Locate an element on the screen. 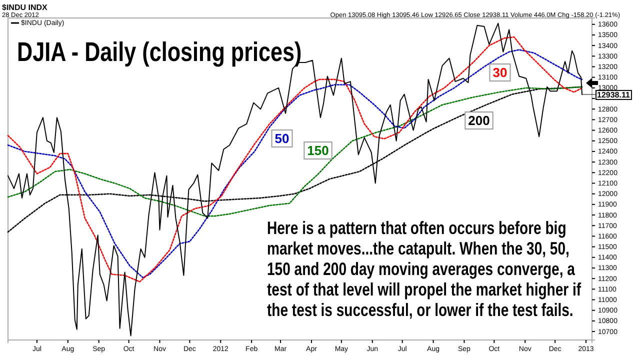 The width and height of the screenshot is (633, 355). text: DJIA - Daily (closing prices) is located at coordinates (159, 53).